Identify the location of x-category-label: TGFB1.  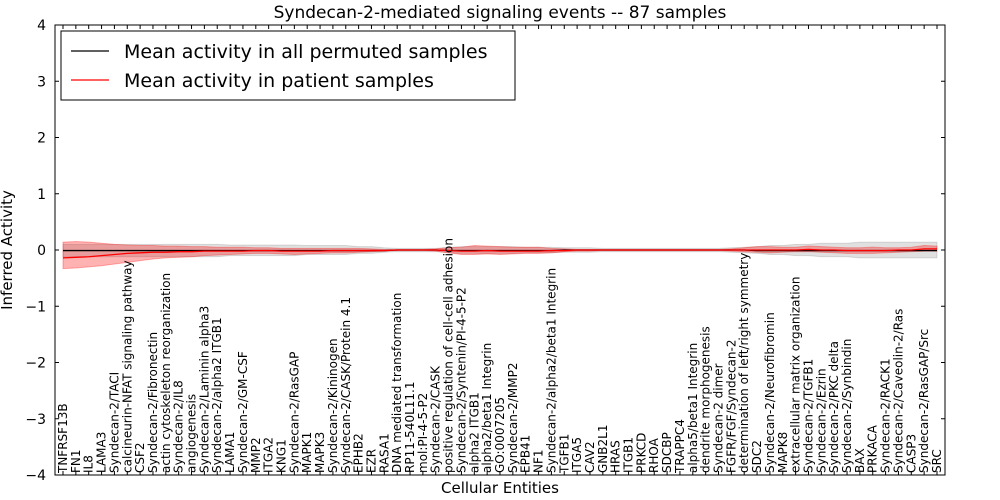
(564, 454).